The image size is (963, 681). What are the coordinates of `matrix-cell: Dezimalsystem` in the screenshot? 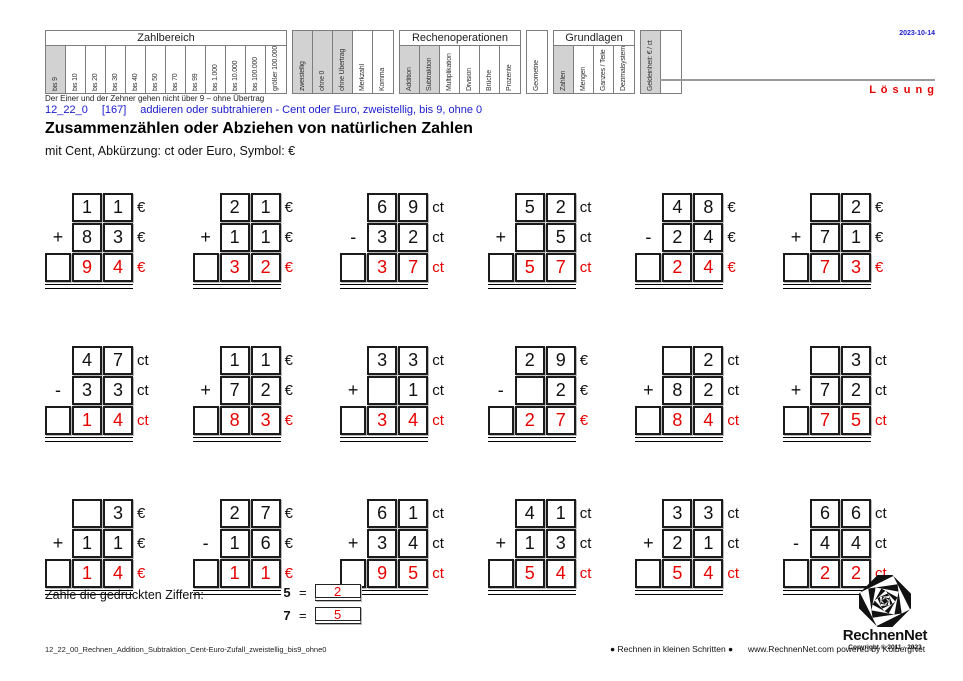 It's located at (624, 69).